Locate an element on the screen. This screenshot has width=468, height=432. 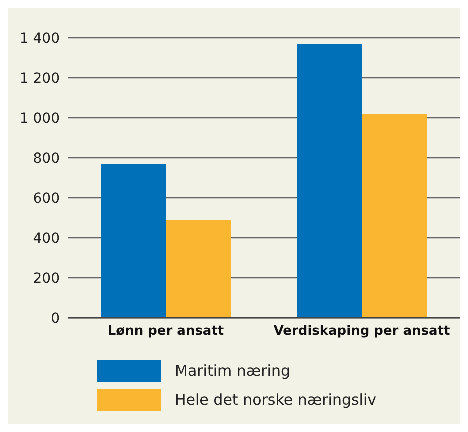
y-tick-label: 1 400 is located at coordinates (40, 38).